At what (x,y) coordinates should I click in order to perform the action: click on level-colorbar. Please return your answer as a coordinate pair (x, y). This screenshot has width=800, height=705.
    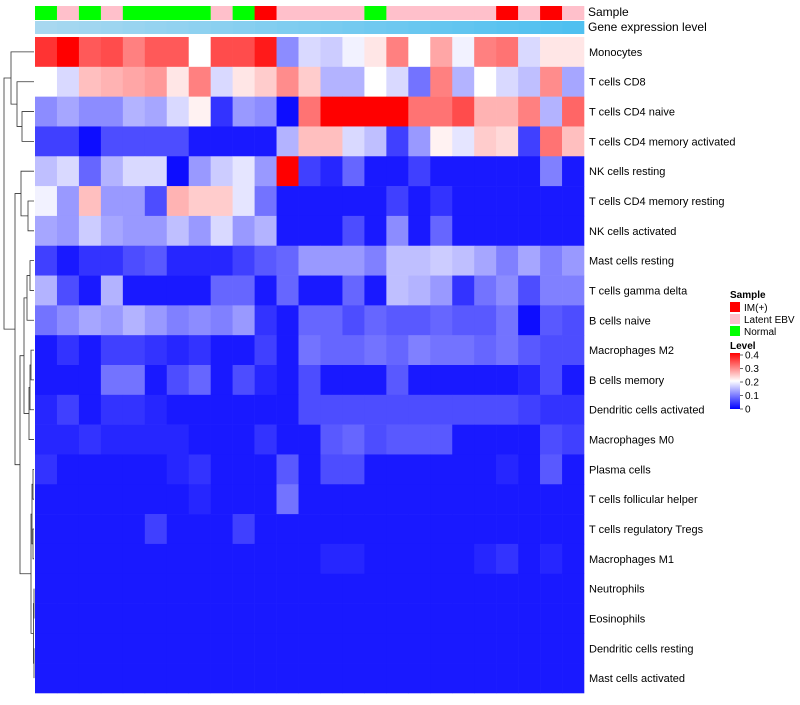
    Looking at the image, I should click on (735, 381).